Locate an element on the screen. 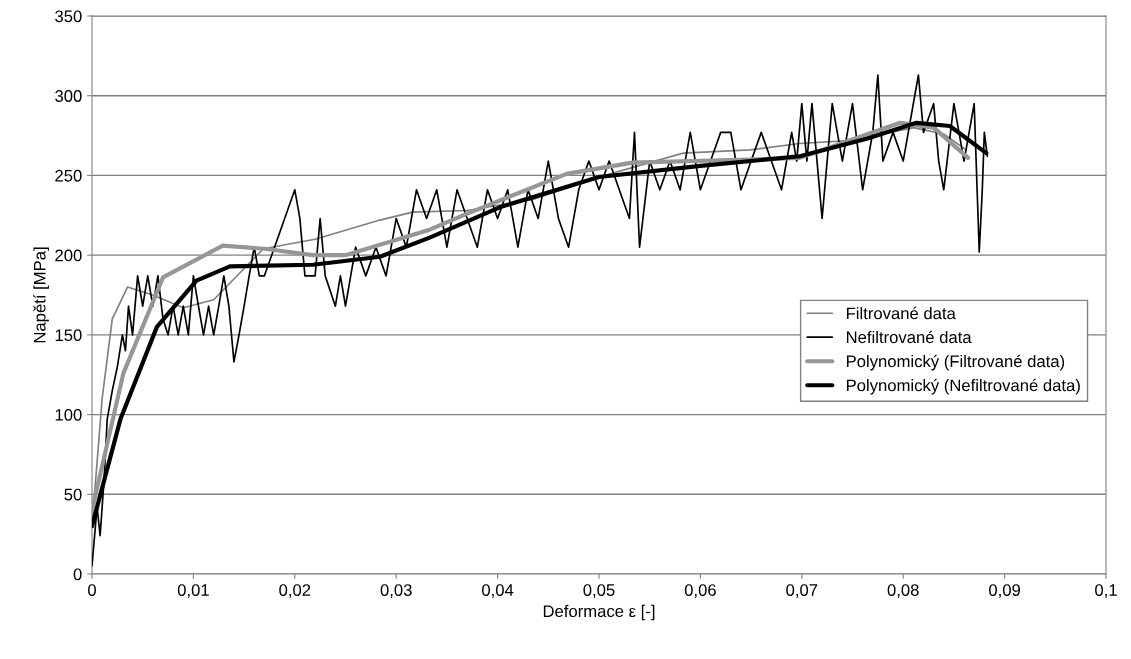 This screenshot has width=1131, height=659. legend-label: Nefiltrované data is located at coordinates (909, 337).